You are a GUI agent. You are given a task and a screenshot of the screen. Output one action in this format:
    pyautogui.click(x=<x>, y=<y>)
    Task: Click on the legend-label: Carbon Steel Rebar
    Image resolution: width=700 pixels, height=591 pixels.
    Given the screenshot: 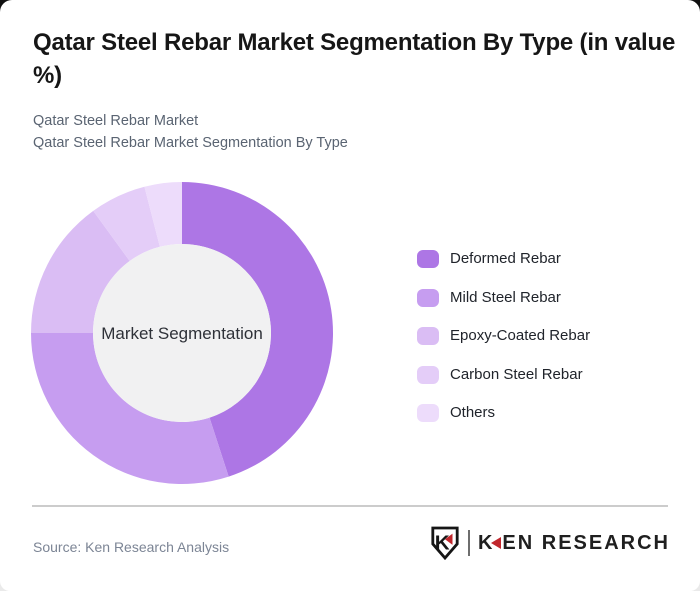 What is the action you would take?
    pyautogui.click(x=516, y=374)
    